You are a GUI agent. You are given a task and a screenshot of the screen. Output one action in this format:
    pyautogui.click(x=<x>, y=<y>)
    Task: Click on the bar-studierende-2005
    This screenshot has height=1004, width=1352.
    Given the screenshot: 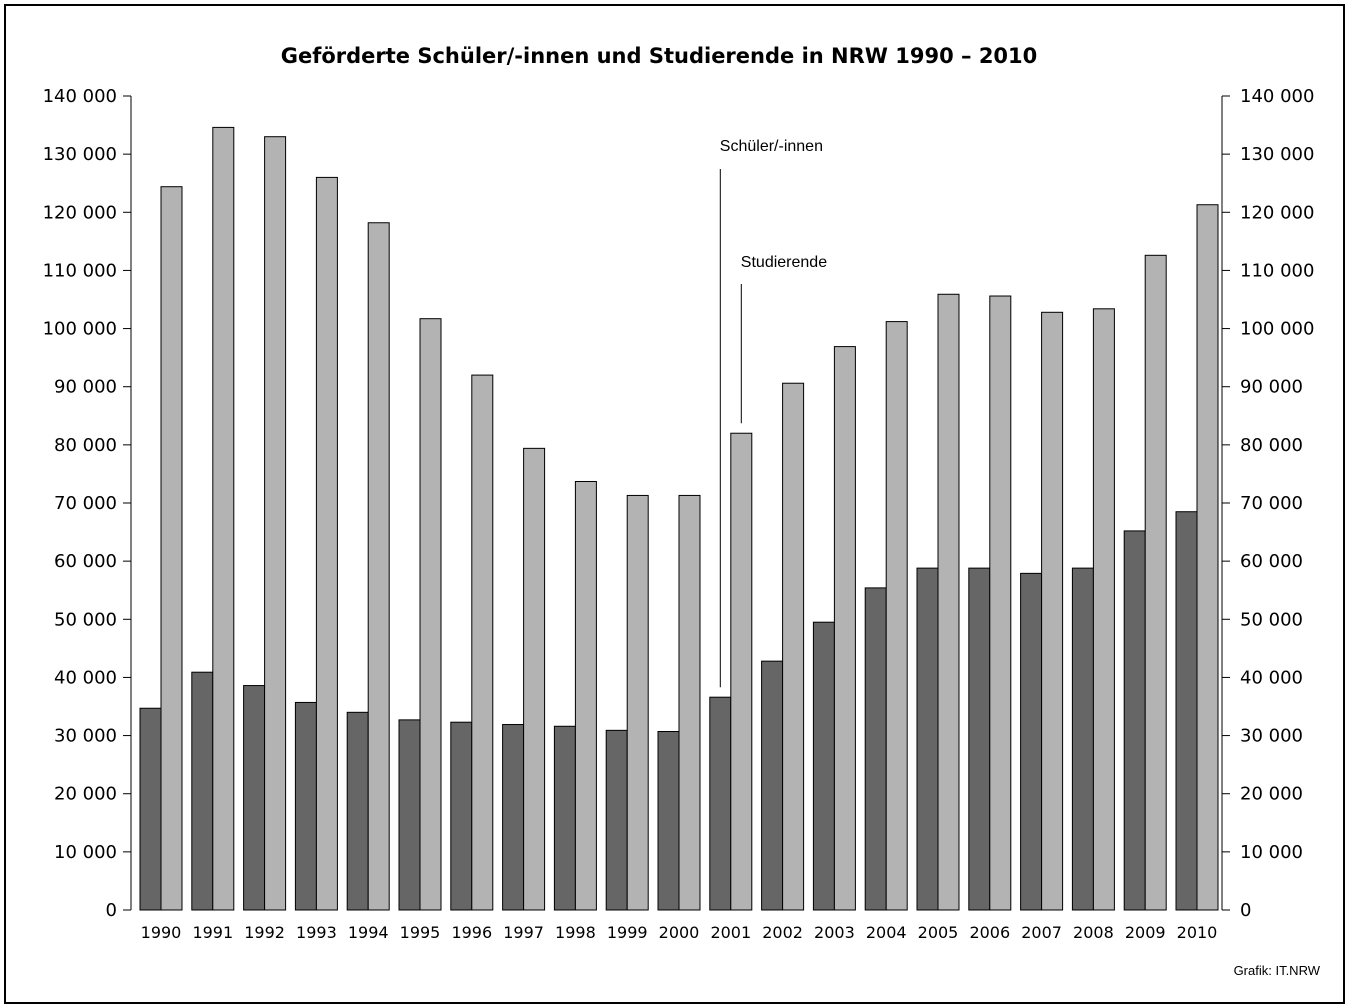 What is the action you would take?
    pyautogui.click(x=948, y=602)
    